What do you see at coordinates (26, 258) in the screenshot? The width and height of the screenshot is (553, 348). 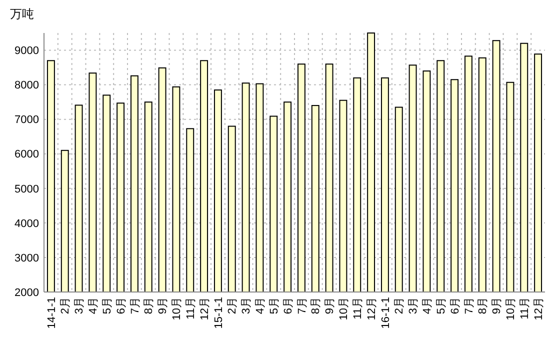 I see `y-tick-label: 3000` at bounding box center [26, 258].